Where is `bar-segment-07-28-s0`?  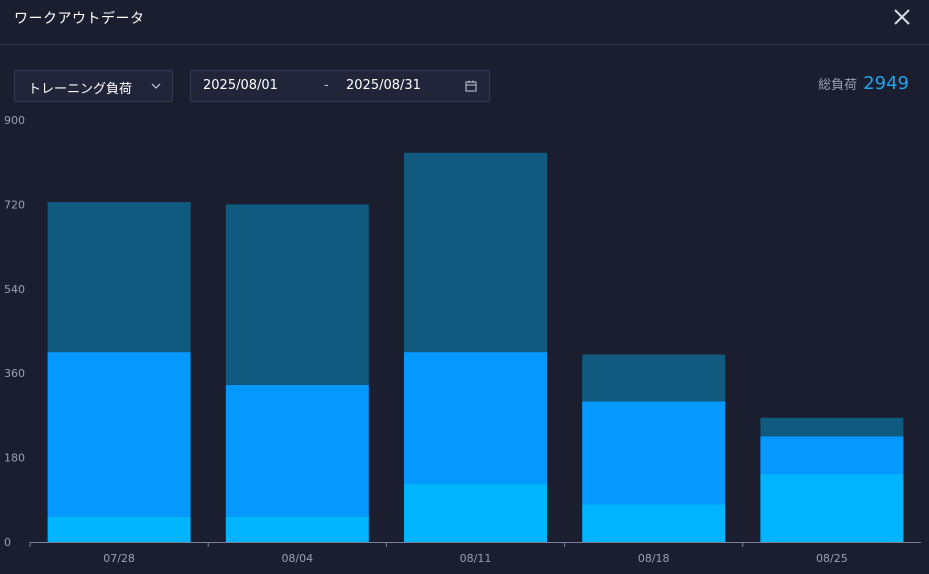
bar-segment-07-28-s0 is located at coordinates (119, 529).